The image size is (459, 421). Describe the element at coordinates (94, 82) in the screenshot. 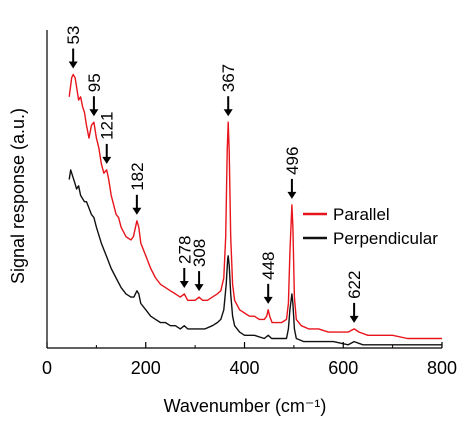

I see `peak-label: 95` at that location.